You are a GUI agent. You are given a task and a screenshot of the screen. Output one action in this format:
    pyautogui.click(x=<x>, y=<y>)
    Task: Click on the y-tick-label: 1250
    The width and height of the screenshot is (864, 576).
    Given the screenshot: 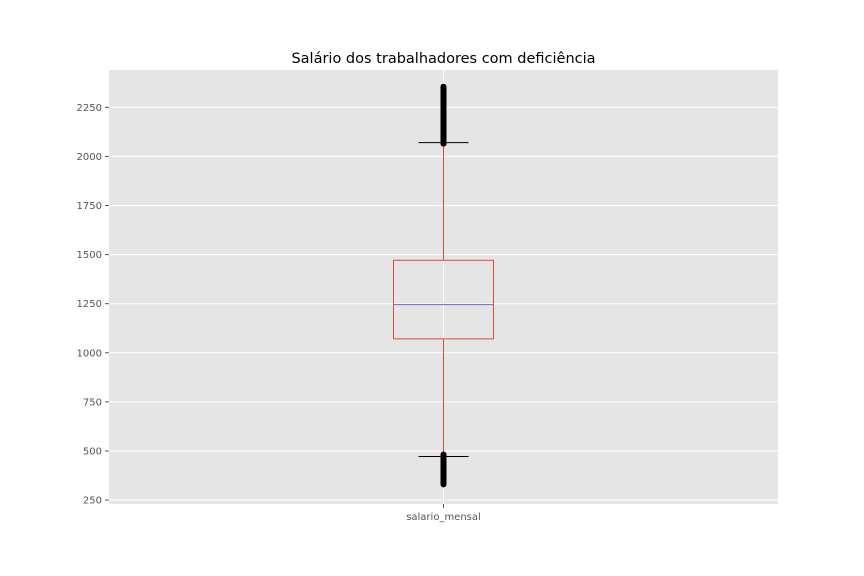 What is the action you would take?
    pyautogui.click(x=89, y=304)
    